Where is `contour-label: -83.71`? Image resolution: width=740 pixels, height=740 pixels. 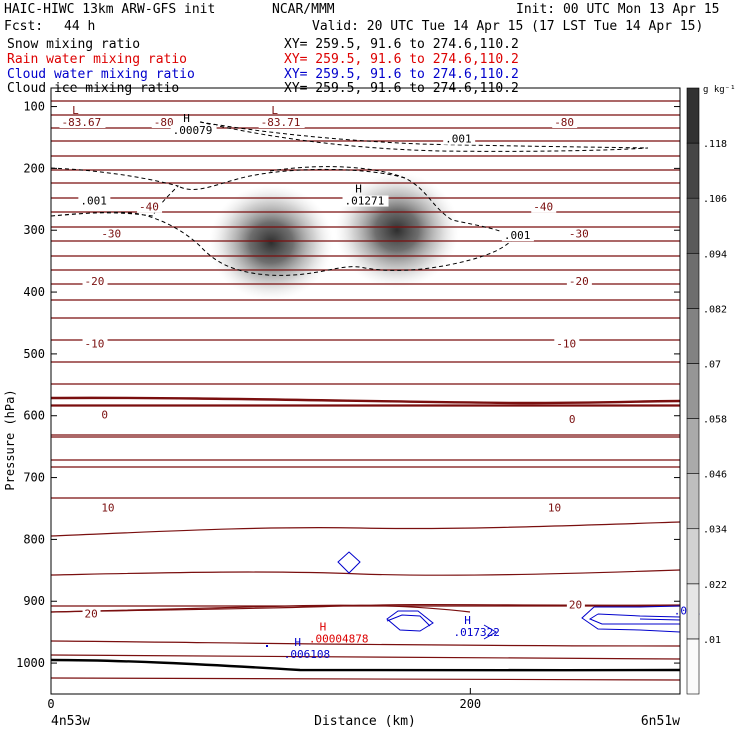 contour-label: -83.71 is located at coordinates (281, 122).